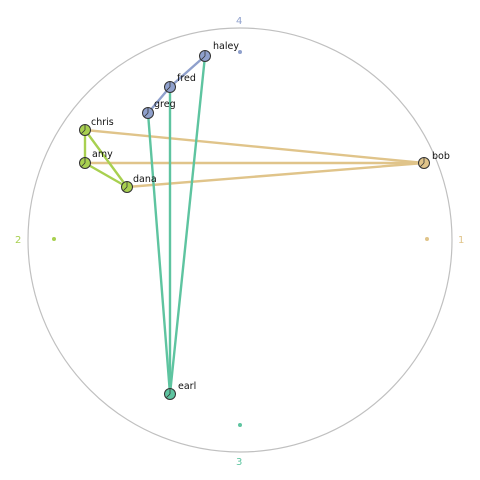 The height and width of the screenshot is (480, 480). Describe the element at coordinates (226, 46) in the screenshot. I see `node-label: haley` at that location.